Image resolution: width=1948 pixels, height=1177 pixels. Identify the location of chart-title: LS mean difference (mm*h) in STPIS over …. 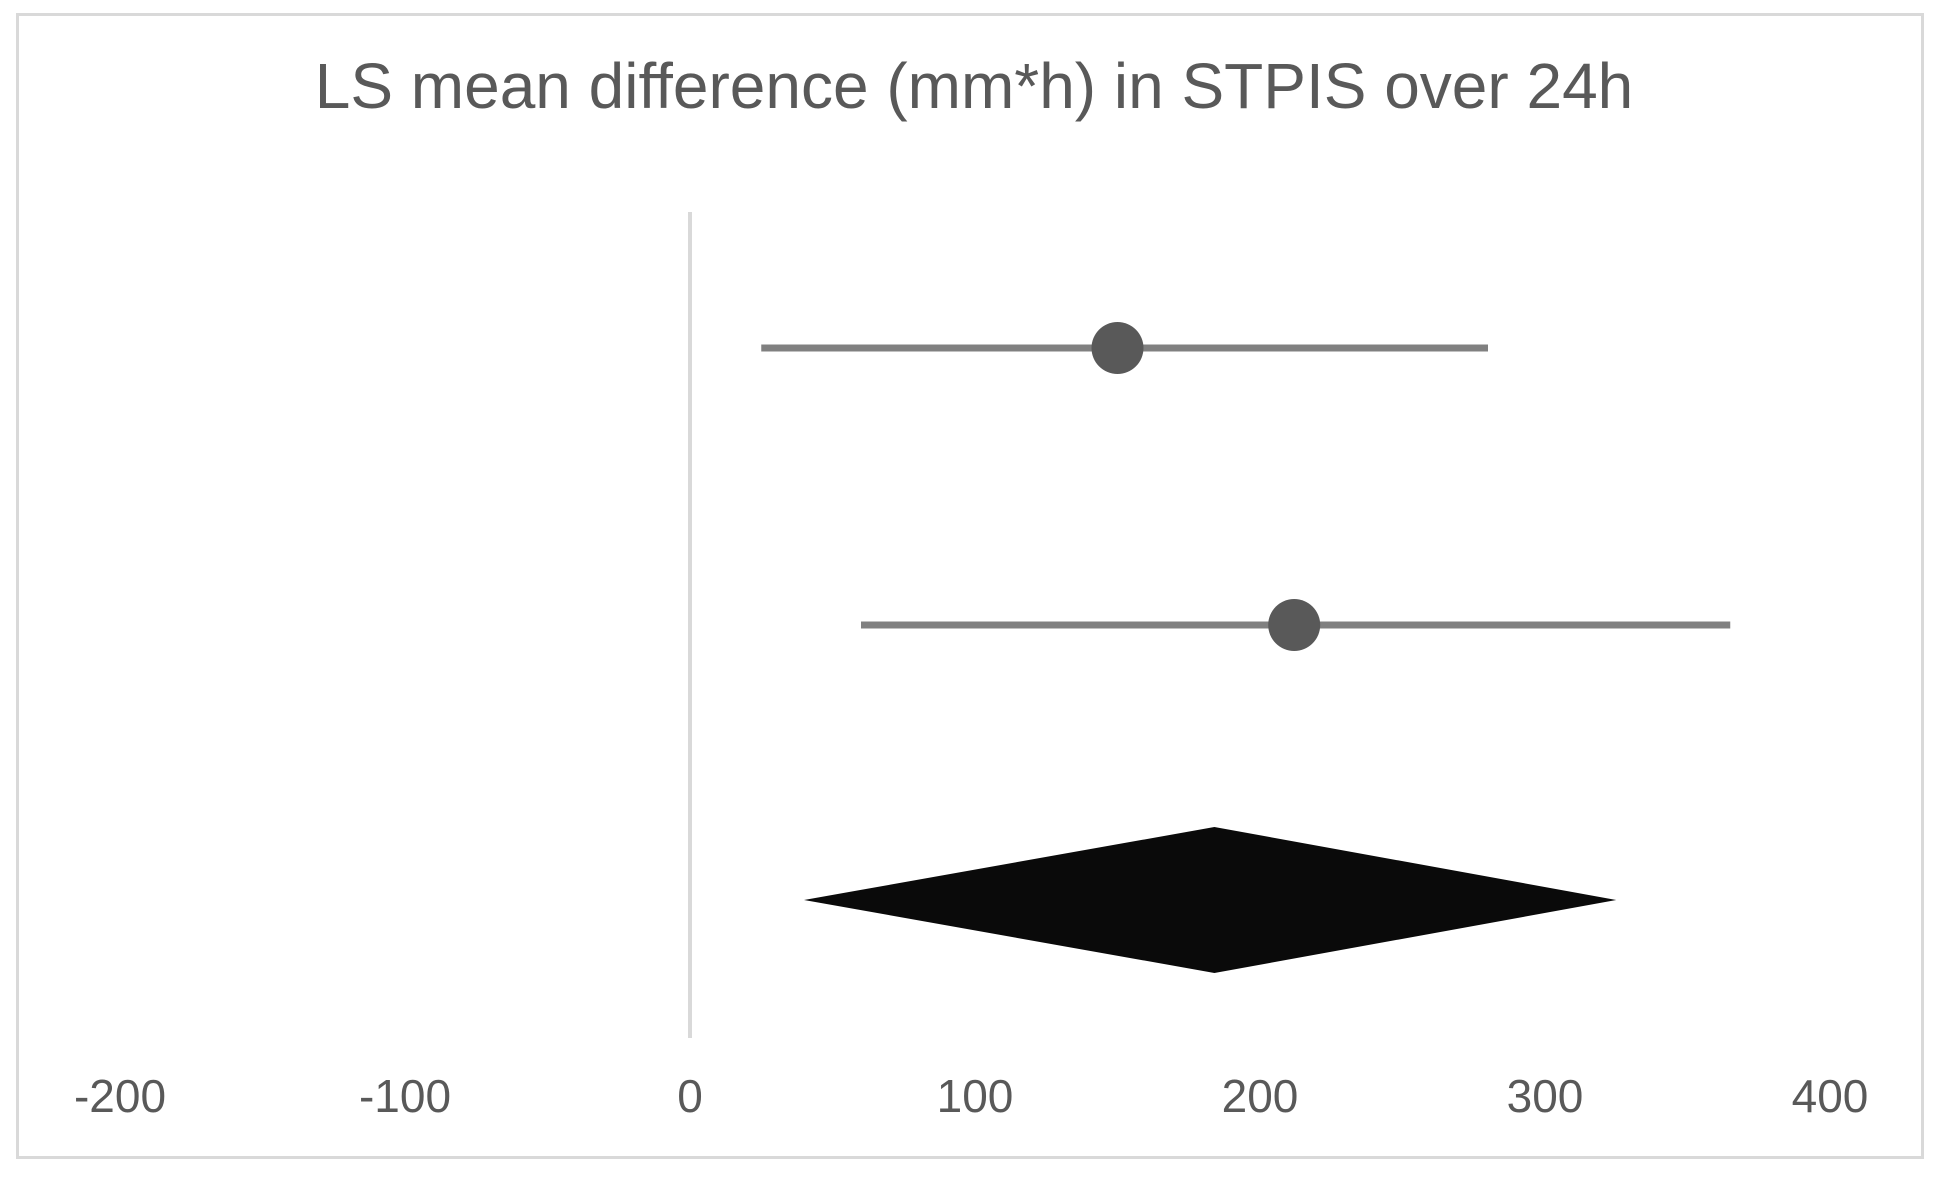
(974, 86).